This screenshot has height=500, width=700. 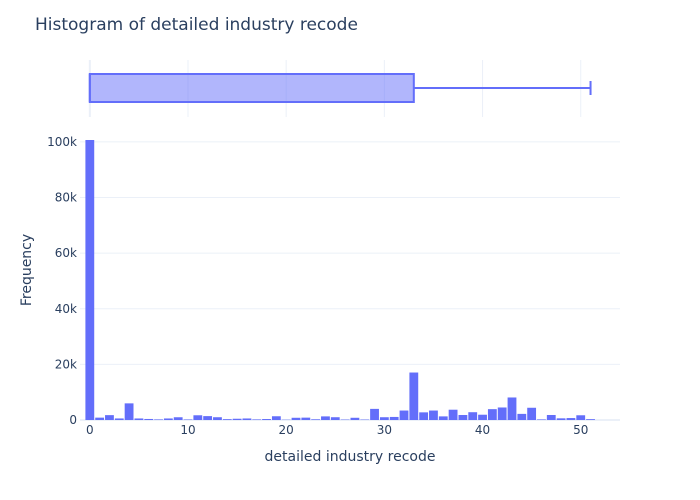 I want to click on x-tick-label: 40, so click(x=482, y=430).